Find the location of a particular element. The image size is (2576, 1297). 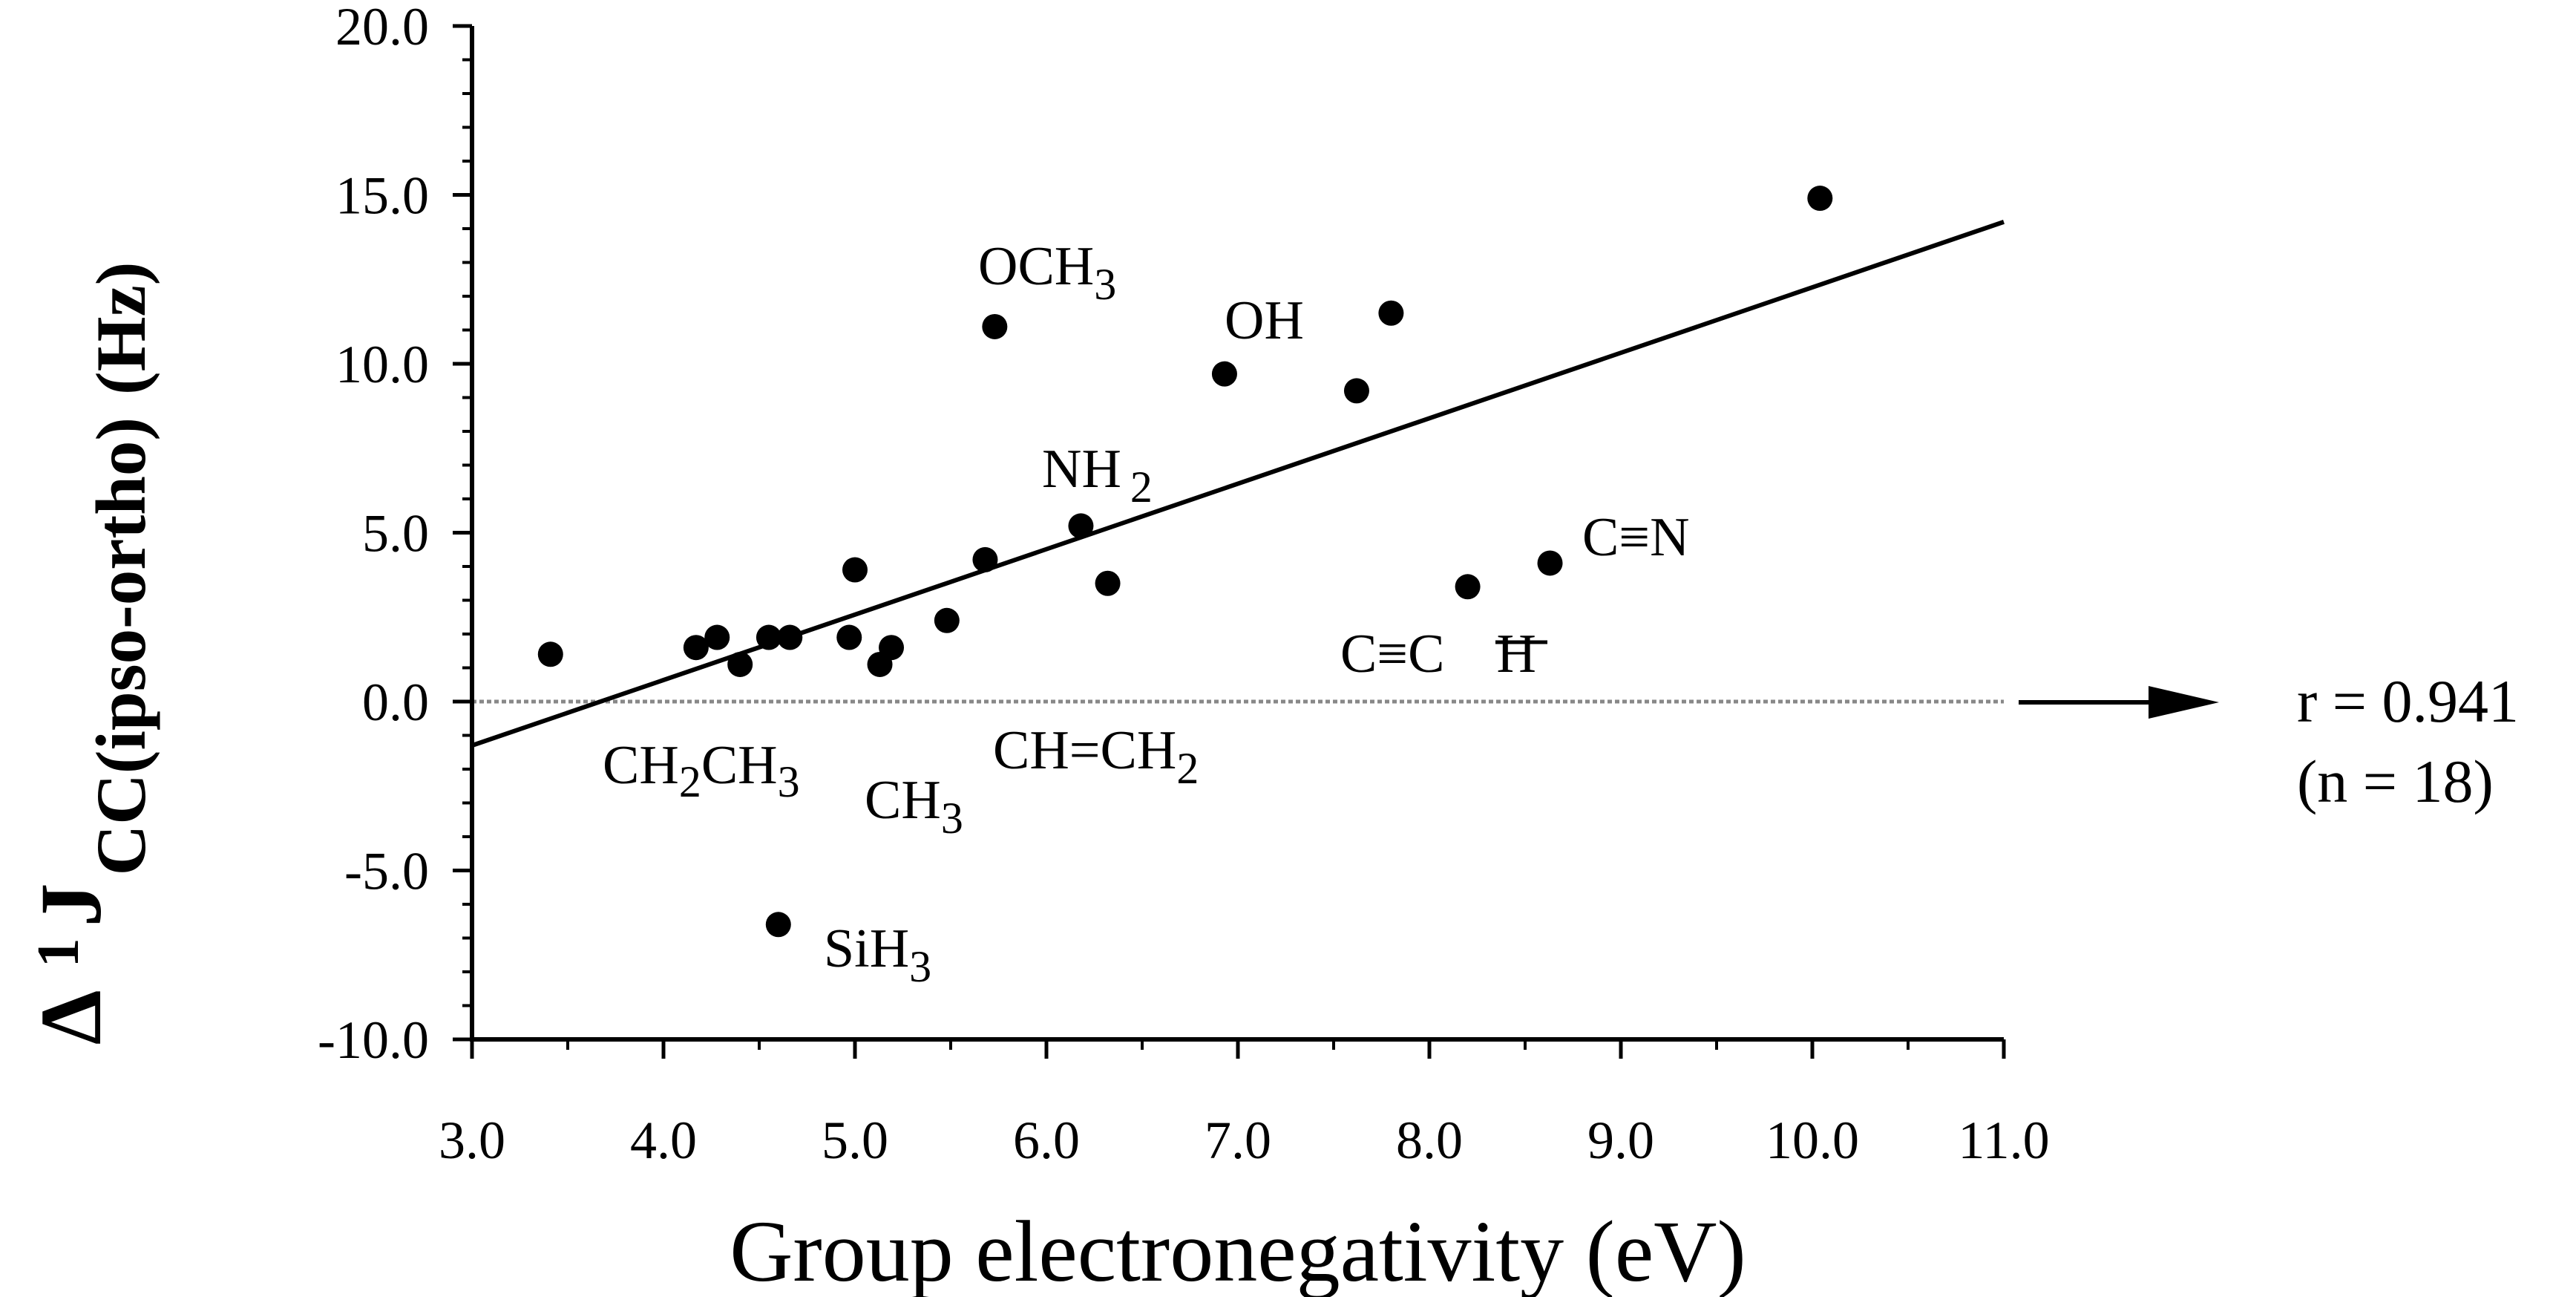

x-tick-label: 7.0 is located at coordinates (1238, 1140).